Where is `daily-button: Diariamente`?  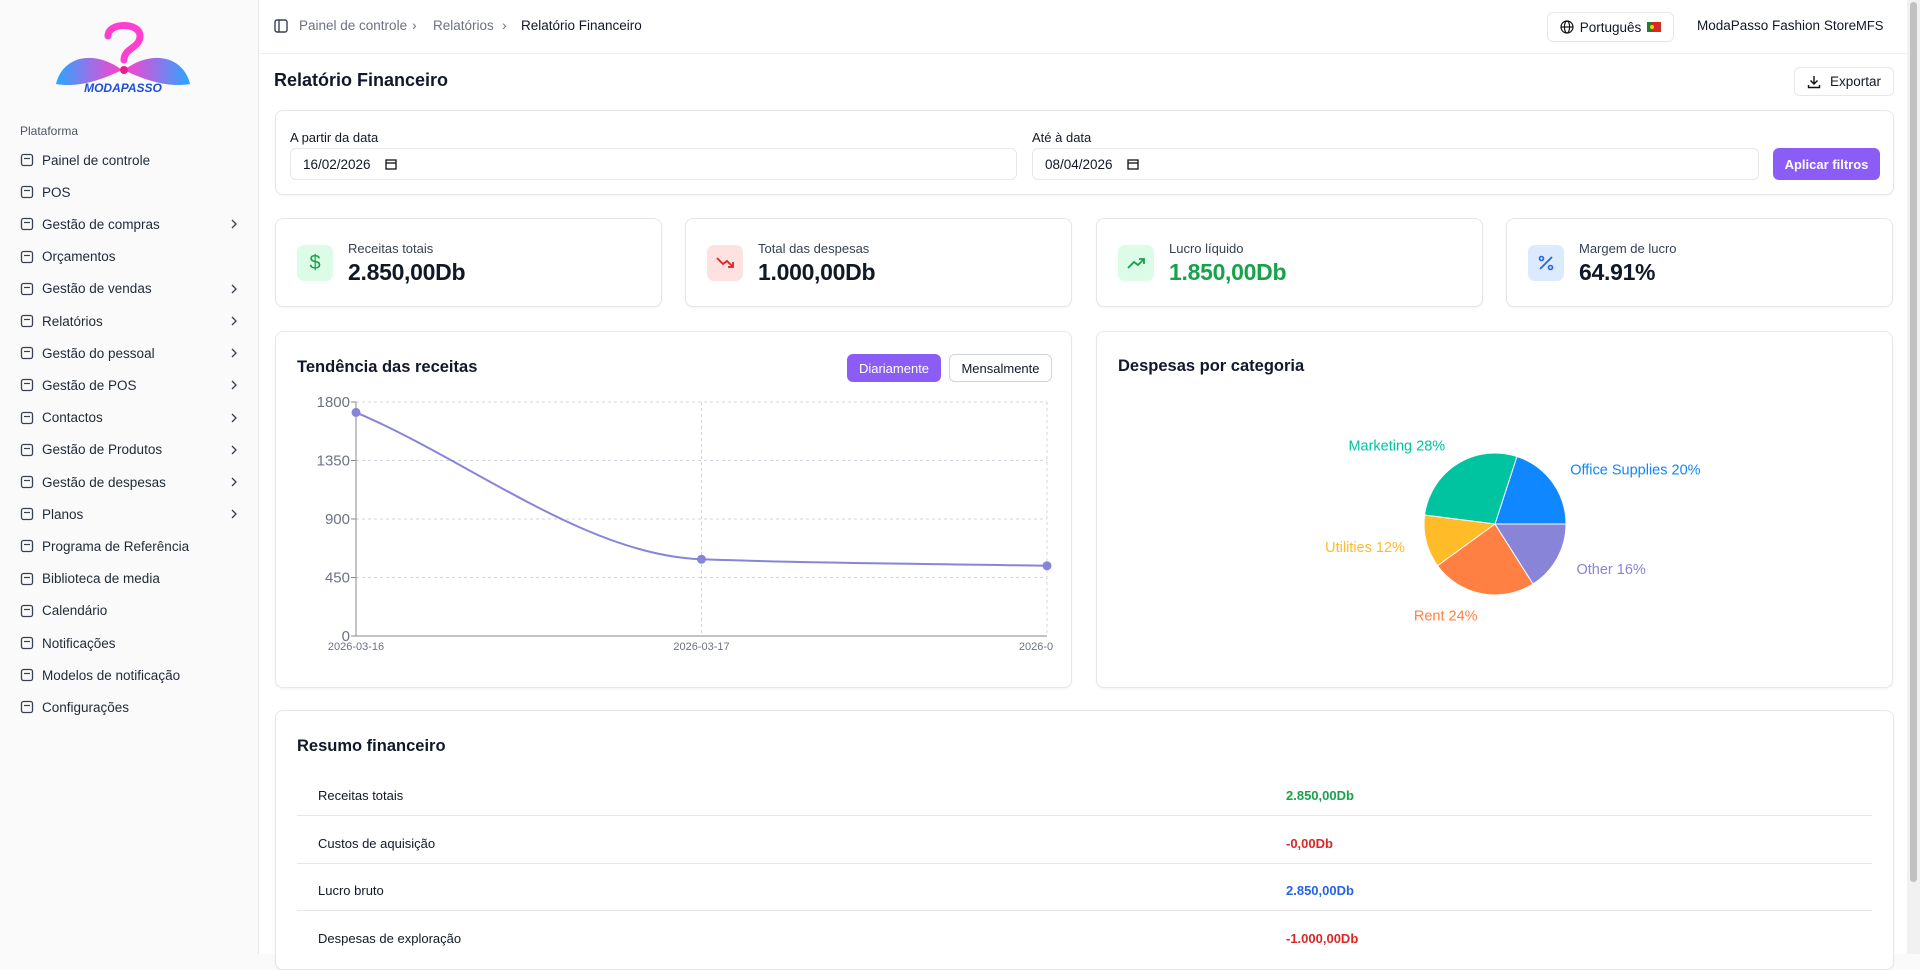
daily-button: Diariamente is located at coordinates (894, 368).